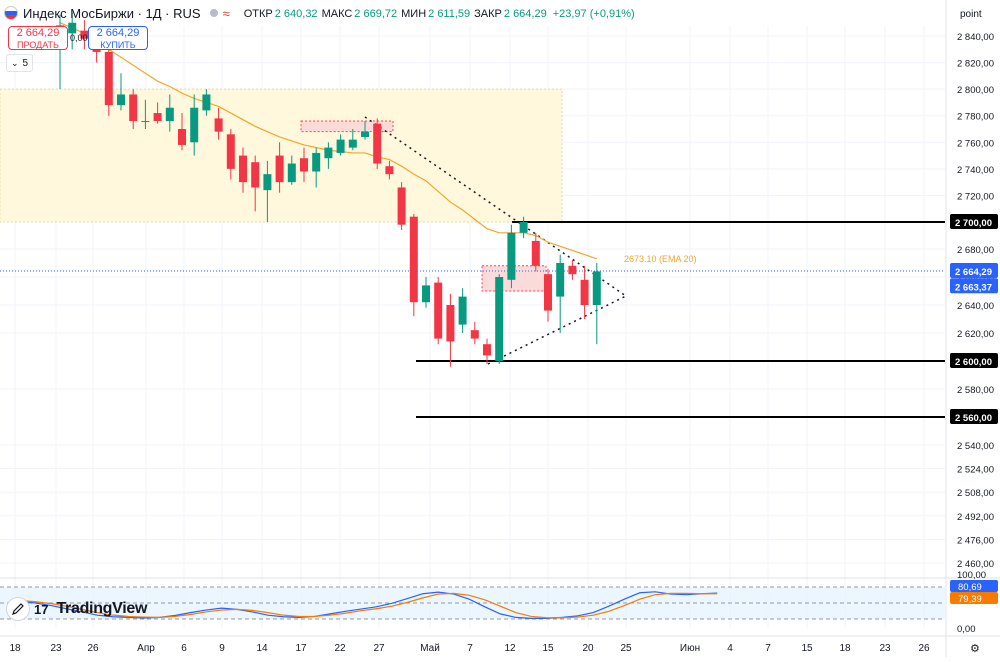 The height and width of the screenshot is (662, 1000). I want to click on last-price-tag, so click(974, 270).